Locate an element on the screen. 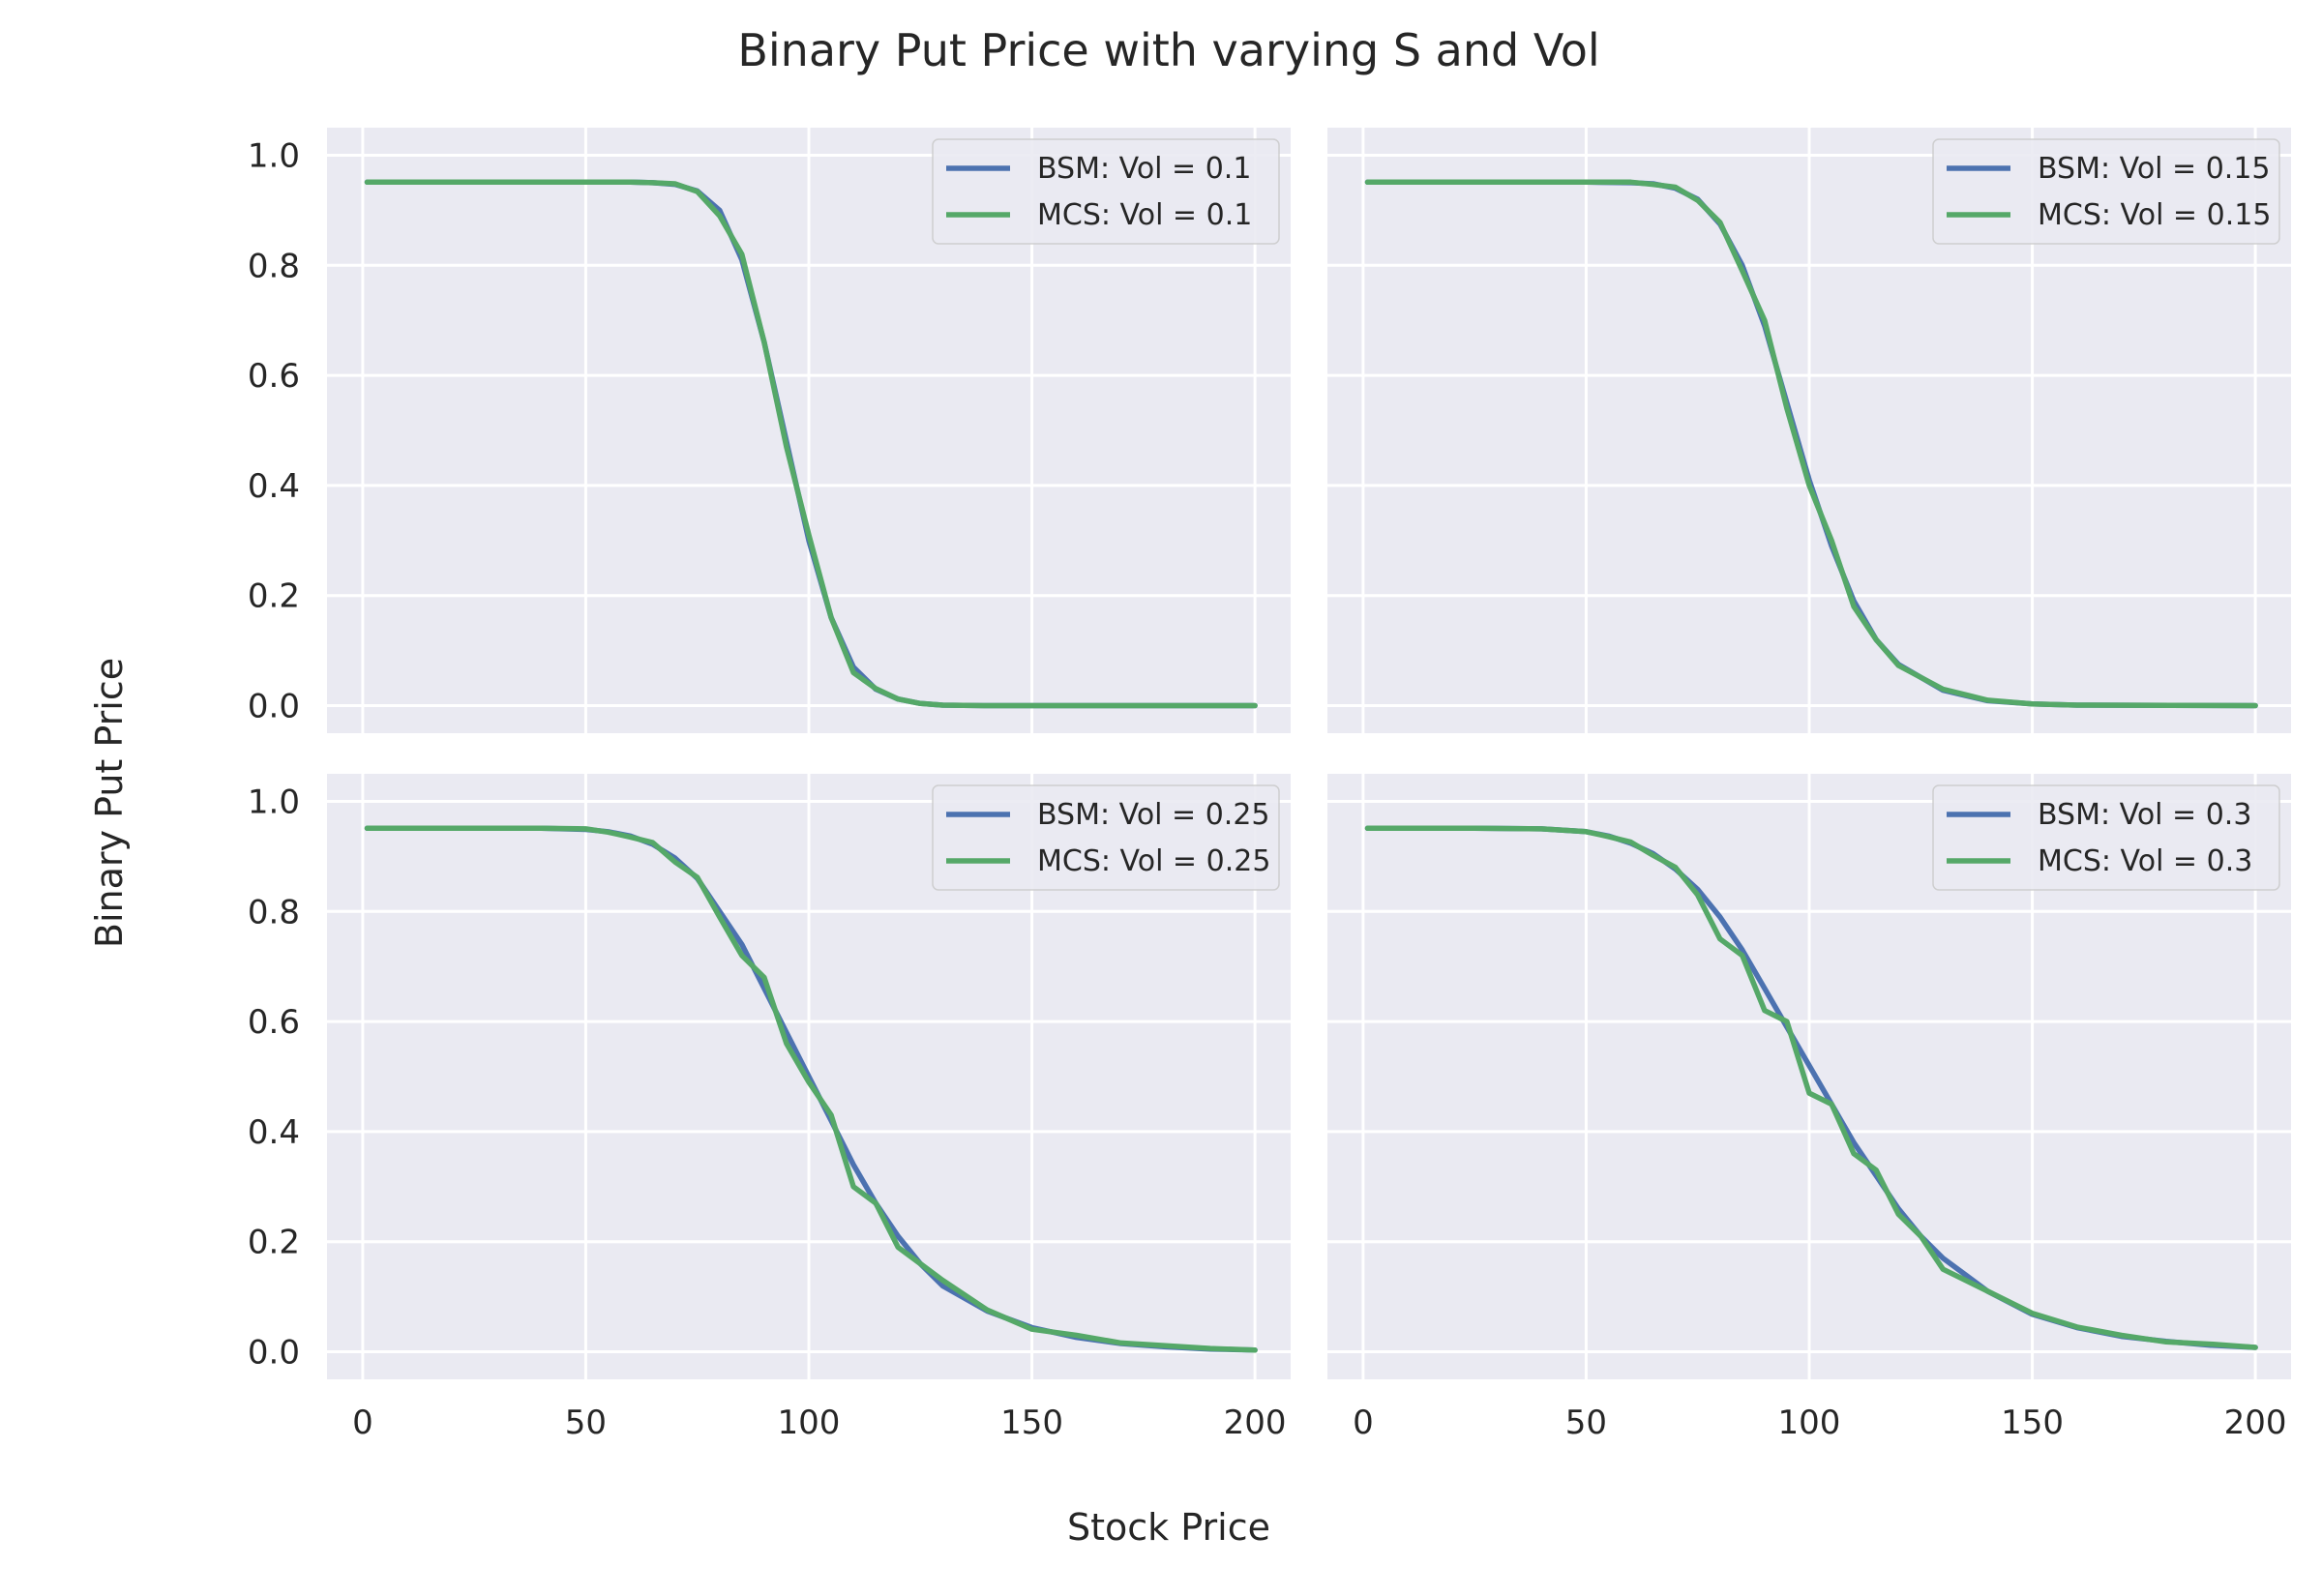 The height and width of the screenshot is (1596, 2322). legend-label: MCS: Vol = 0.3 is located at coordinates (2145, 861).